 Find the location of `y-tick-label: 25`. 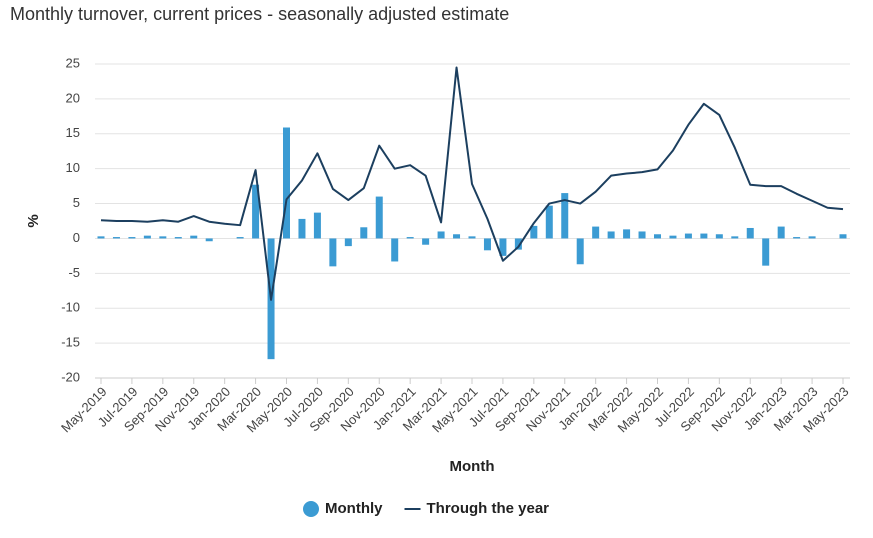

y-tick-label: 25 is located at coordinates (73, 62).